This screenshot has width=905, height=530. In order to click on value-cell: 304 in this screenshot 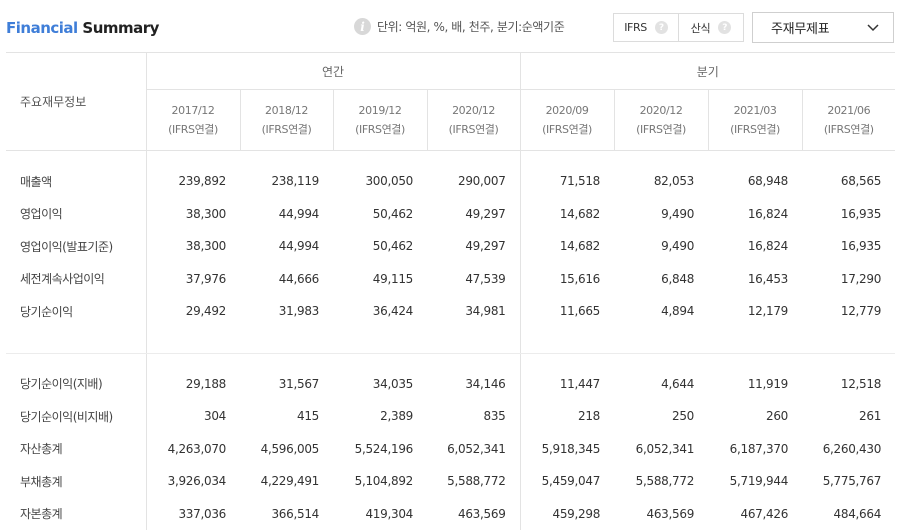, I will do `click(193, 416)`.